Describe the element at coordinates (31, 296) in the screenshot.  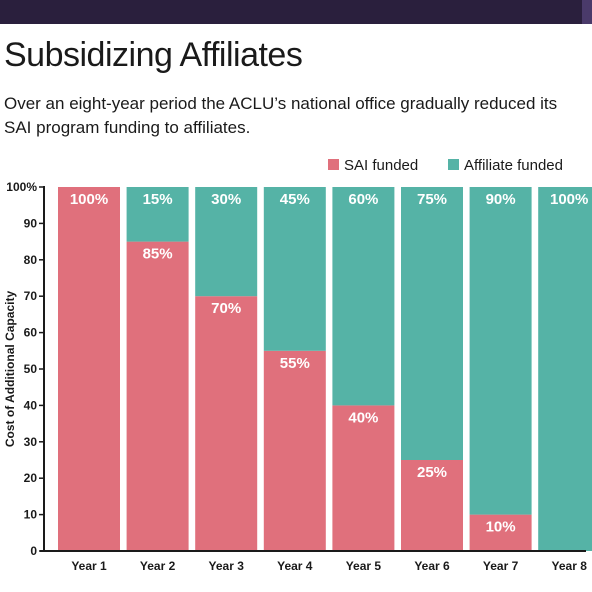
I see `y-tick-label-70: 70` at that location.